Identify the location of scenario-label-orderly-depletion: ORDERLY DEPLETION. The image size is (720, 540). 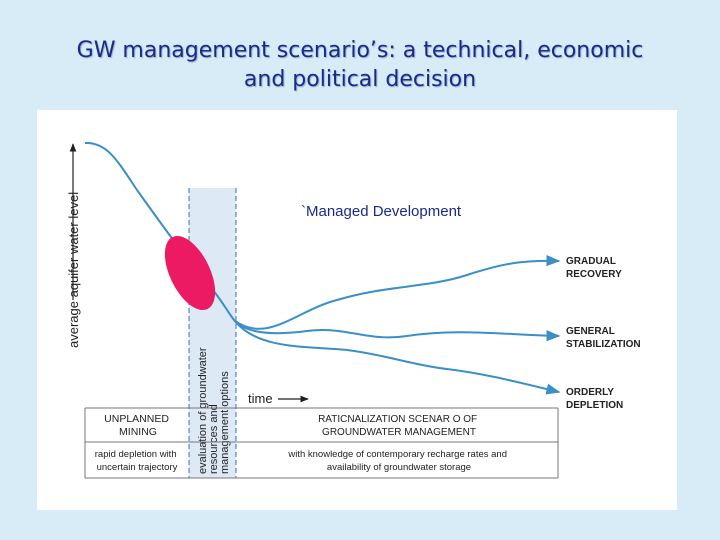
(594, 399).